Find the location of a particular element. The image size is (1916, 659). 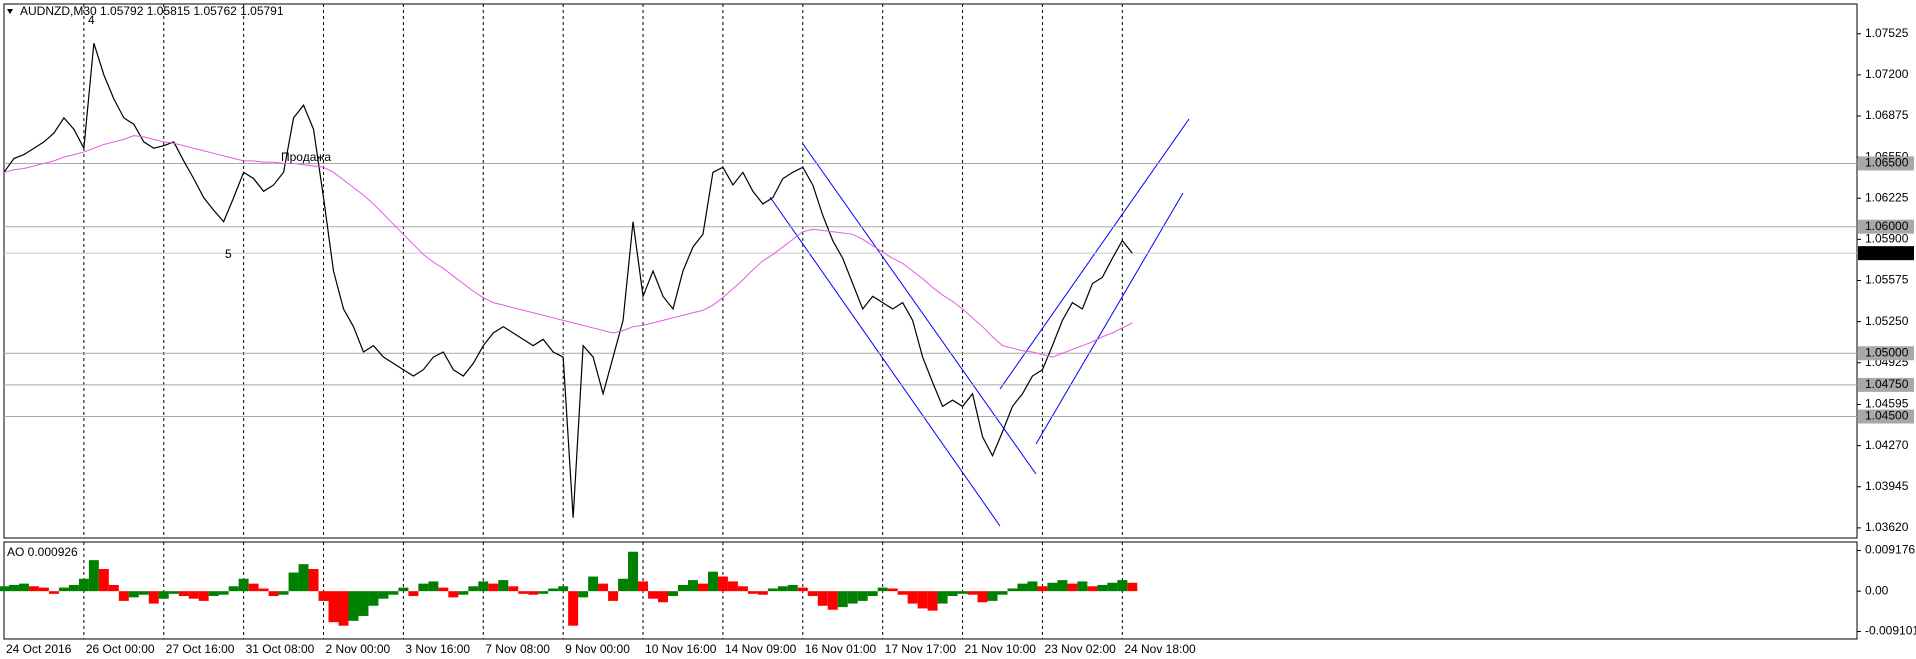

channel-line is located at coordinates (919, 309).